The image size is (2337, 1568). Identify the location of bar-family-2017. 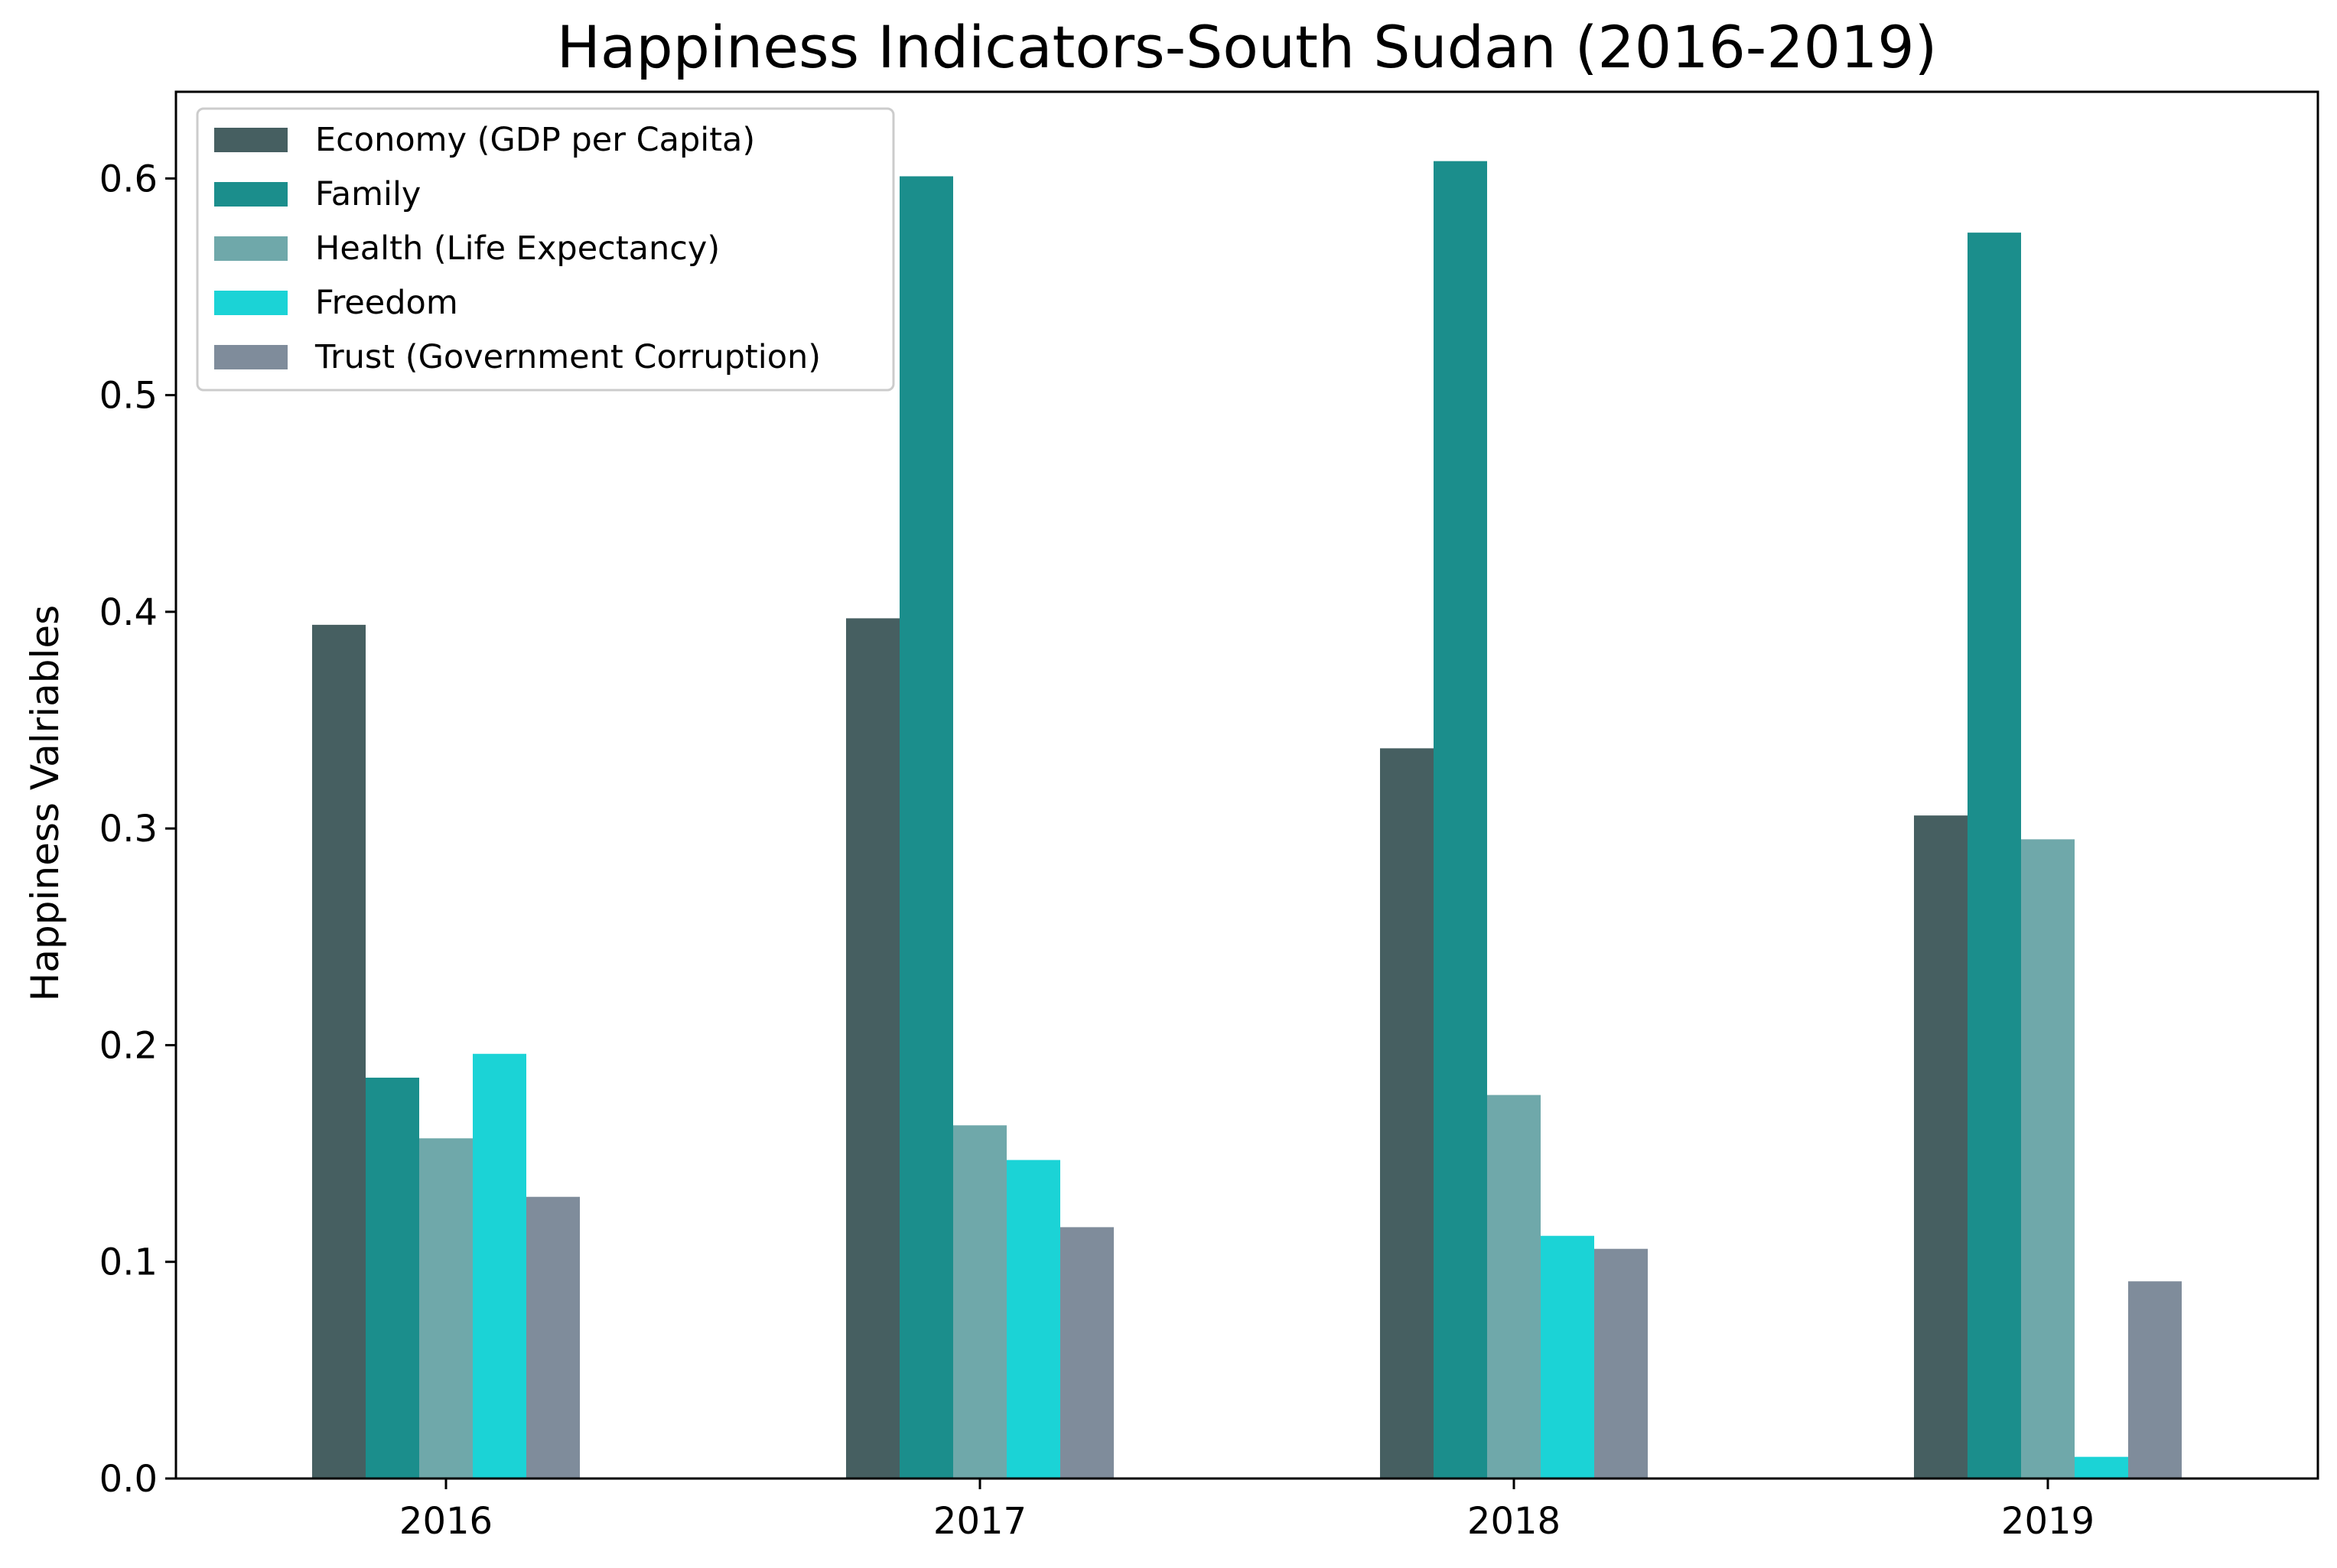
(927, 828).